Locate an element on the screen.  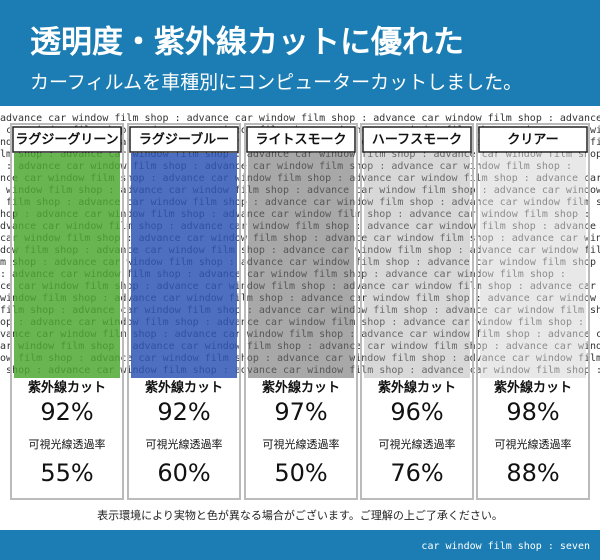
film-name: ラグジーグリーン is located at coordinates (66, 140).